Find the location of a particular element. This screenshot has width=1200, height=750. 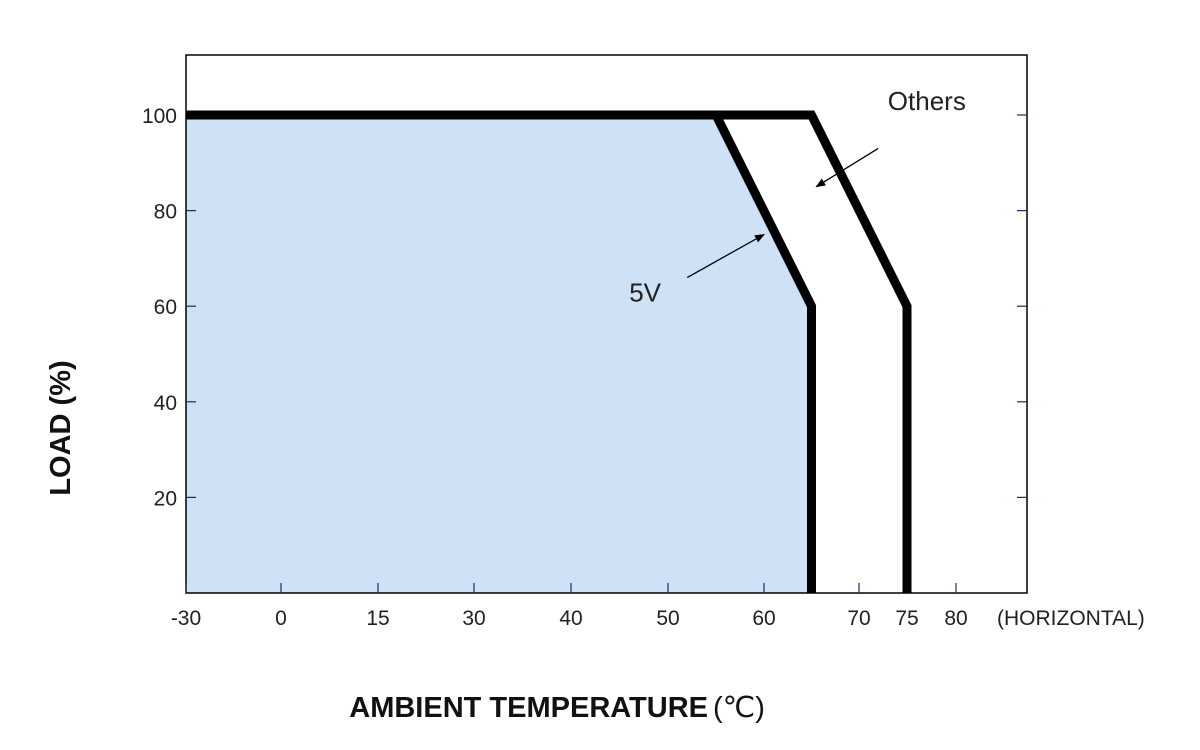

y-axis-title: LOAD (%) is located at coordinates (61, 427).